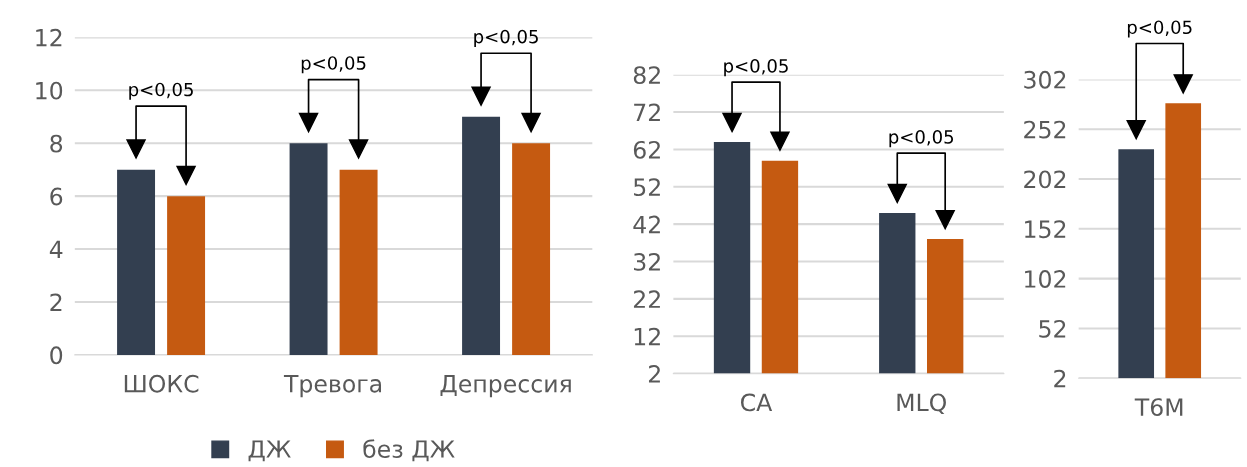 The height and width of the screenshot is (467, 1247). What do you see at coordinates (505, 386) in the screenshot?
I see `x-tick-label: Депрессия` at bounding box center [505, 386].